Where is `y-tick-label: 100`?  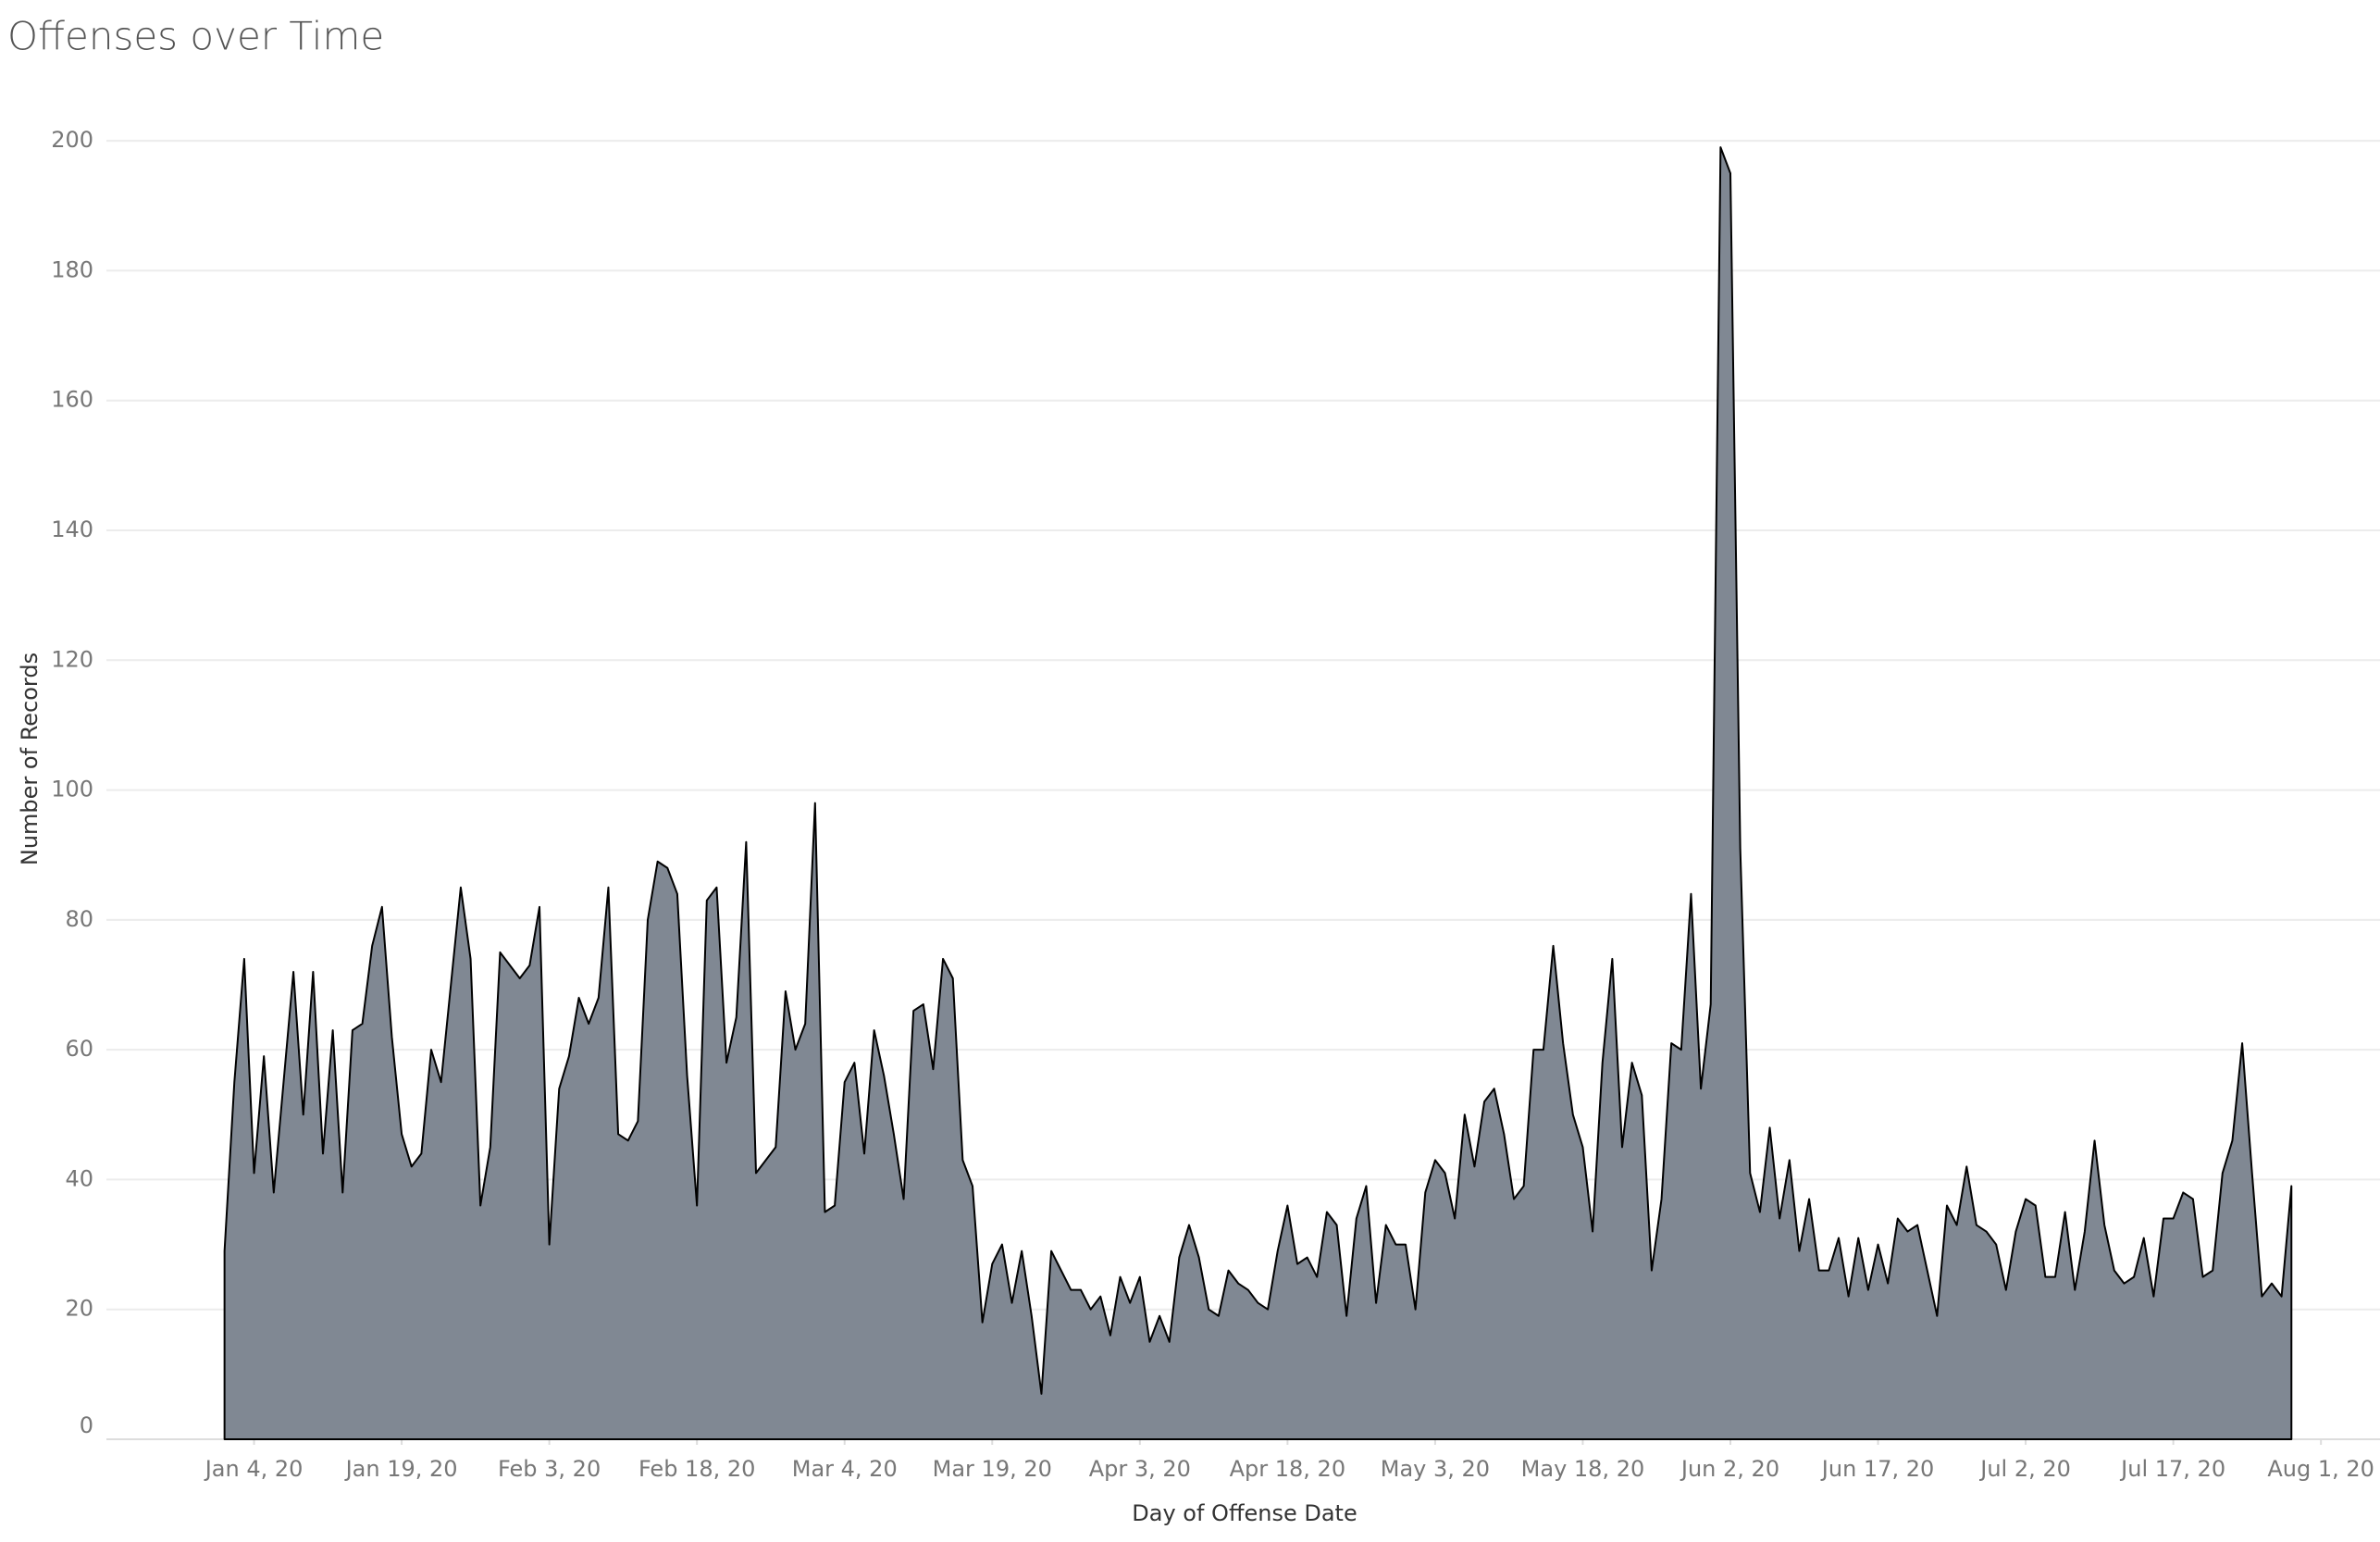 y-tick-label: 100 is located at coordinates (72, 789).